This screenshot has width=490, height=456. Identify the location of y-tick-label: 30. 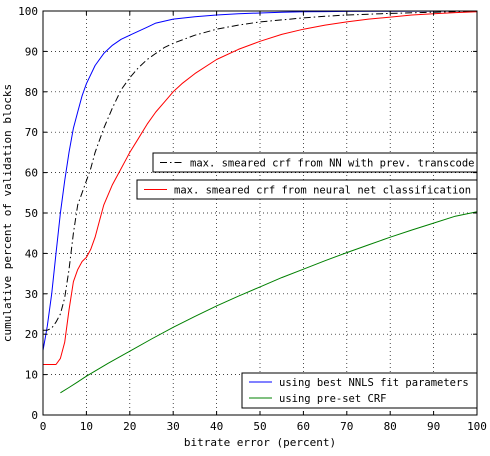
(31, 294).